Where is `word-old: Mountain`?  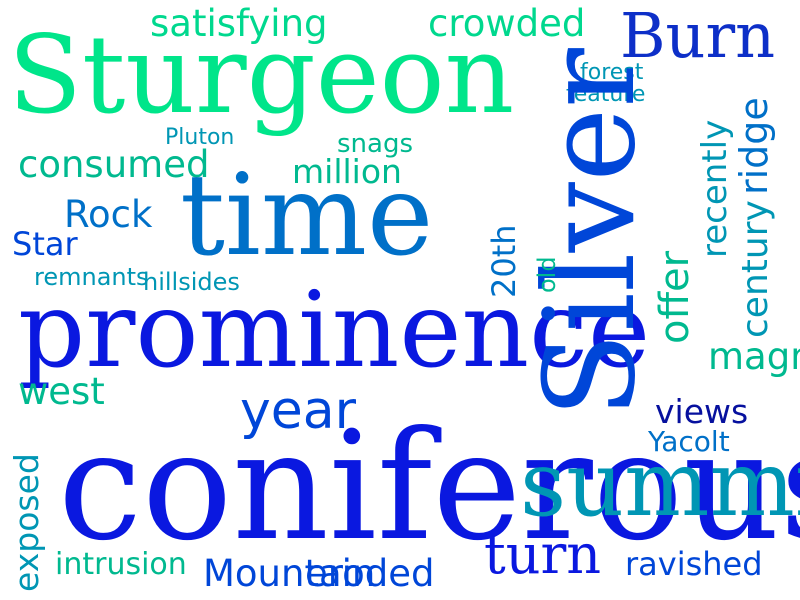 word-old: Mountain is located at coordinates (289, 573).